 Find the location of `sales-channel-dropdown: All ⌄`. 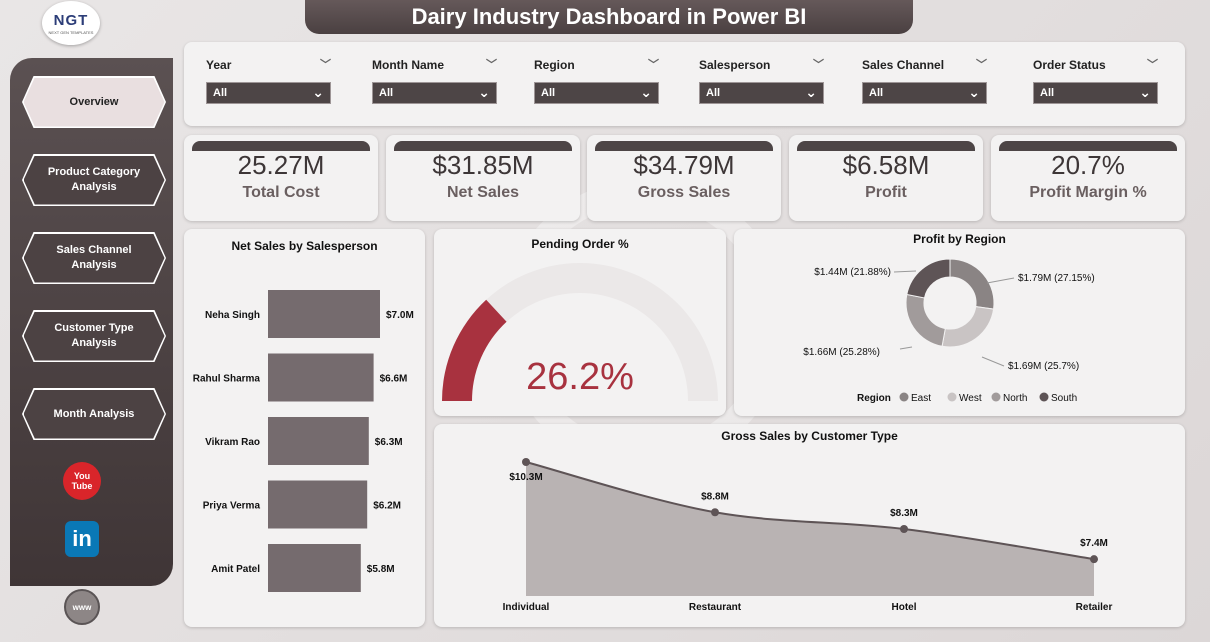

sales-channel-dropdown: All ⌄ is located at coordinates (924, 93).